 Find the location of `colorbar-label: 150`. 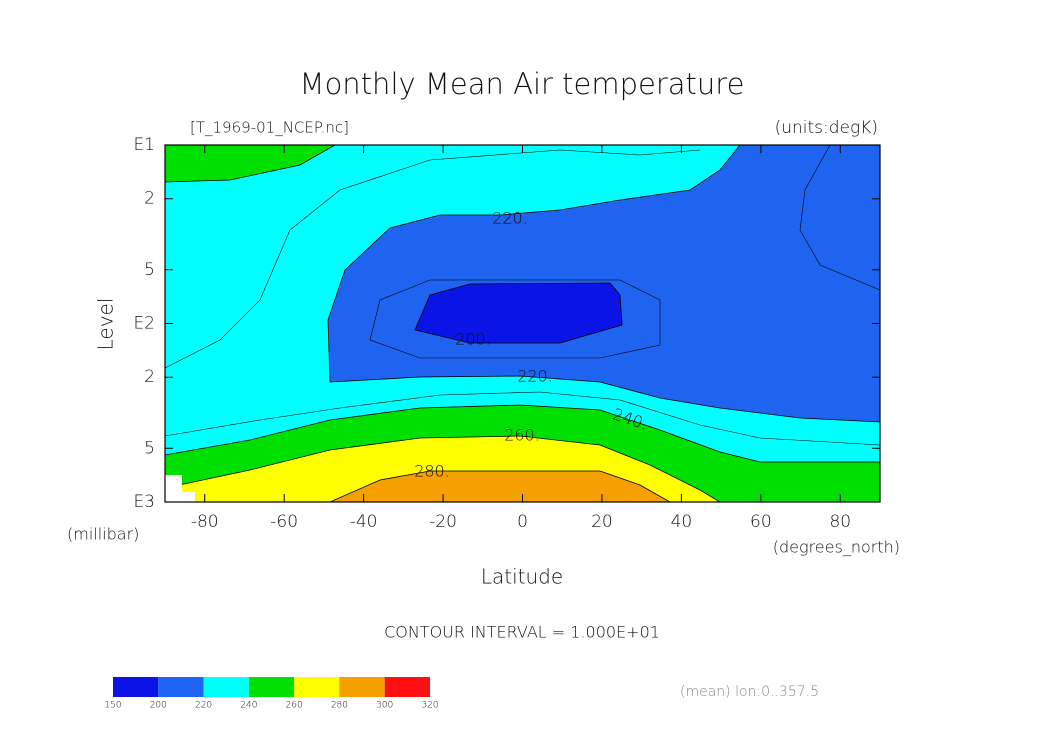

colorbar-label: 150 is located at coordinates (112, 706).